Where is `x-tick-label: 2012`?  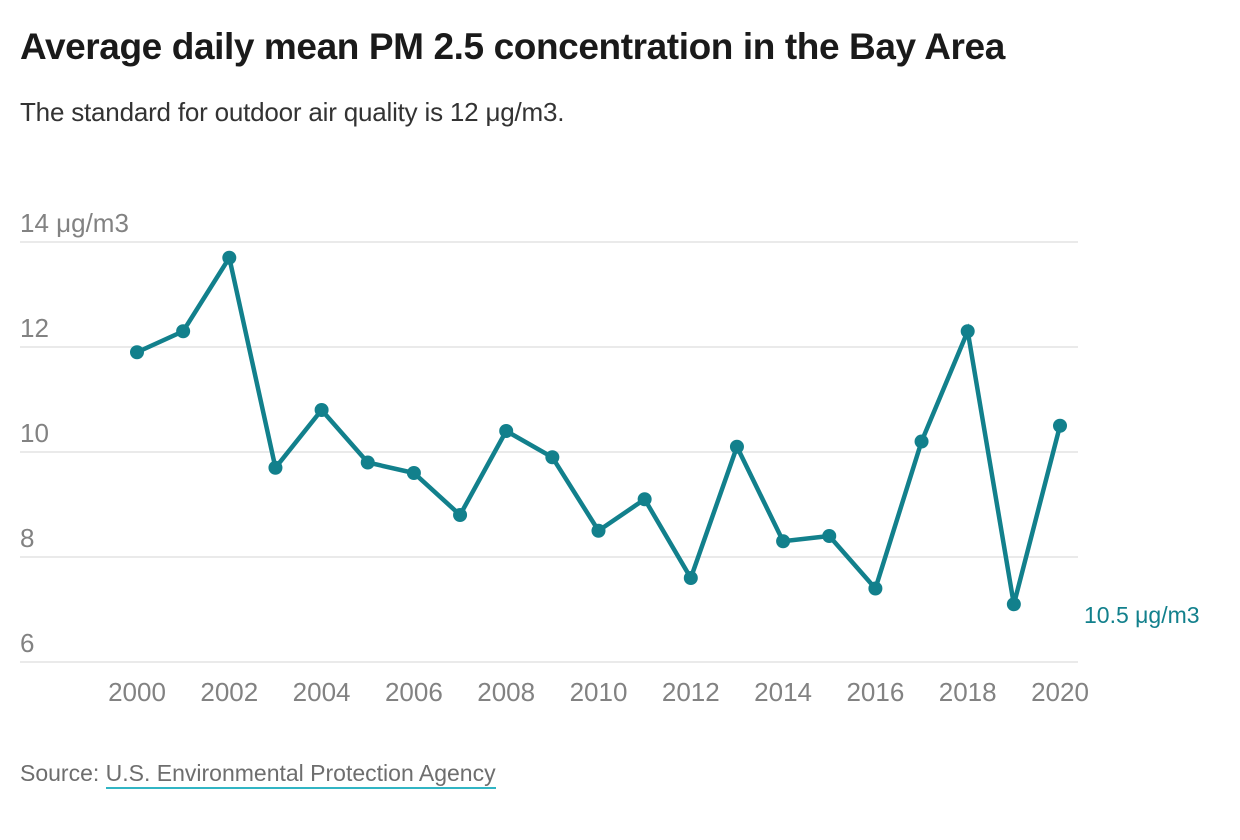
x-tick-label: 2012 is located at coordinates (691, 692).